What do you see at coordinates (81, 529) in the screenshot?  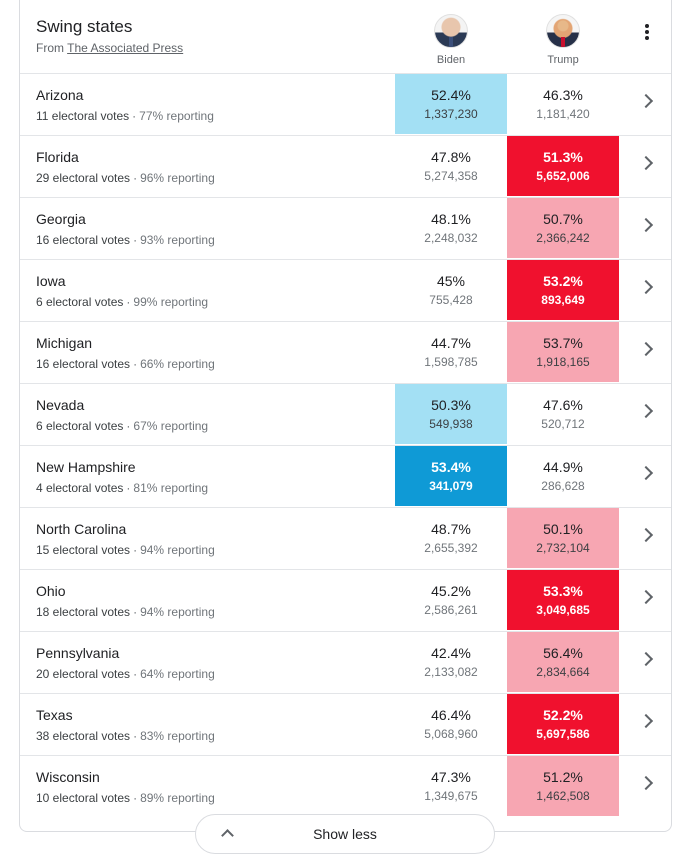 I see `state-name: North Carolina` at bounding box center [81, 529].